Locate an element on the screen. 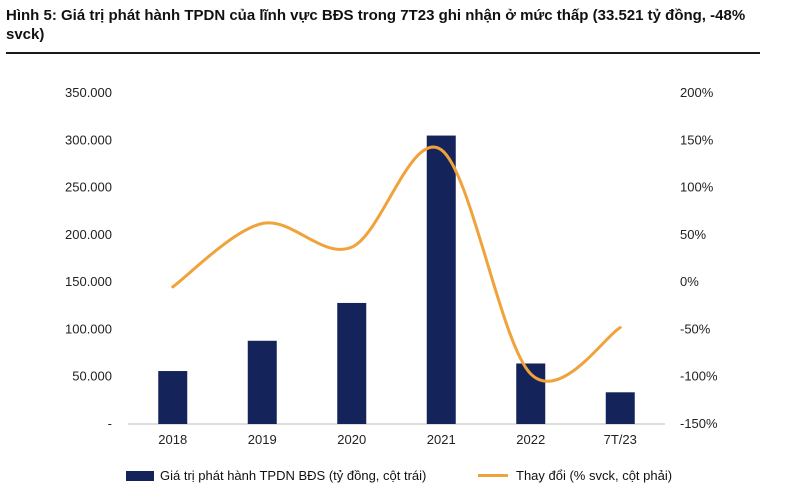 Image resolution: width=800 pixels, height=500 pixels. right-axis-tick-label: -100% is located at coordinates (699, 376).